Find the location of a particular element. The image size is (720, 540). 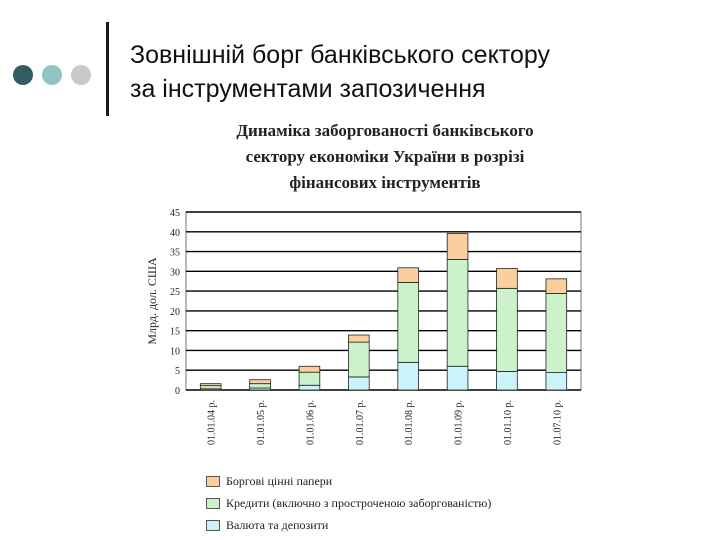

decor-dot-grey is located at coordinates (81, 75).